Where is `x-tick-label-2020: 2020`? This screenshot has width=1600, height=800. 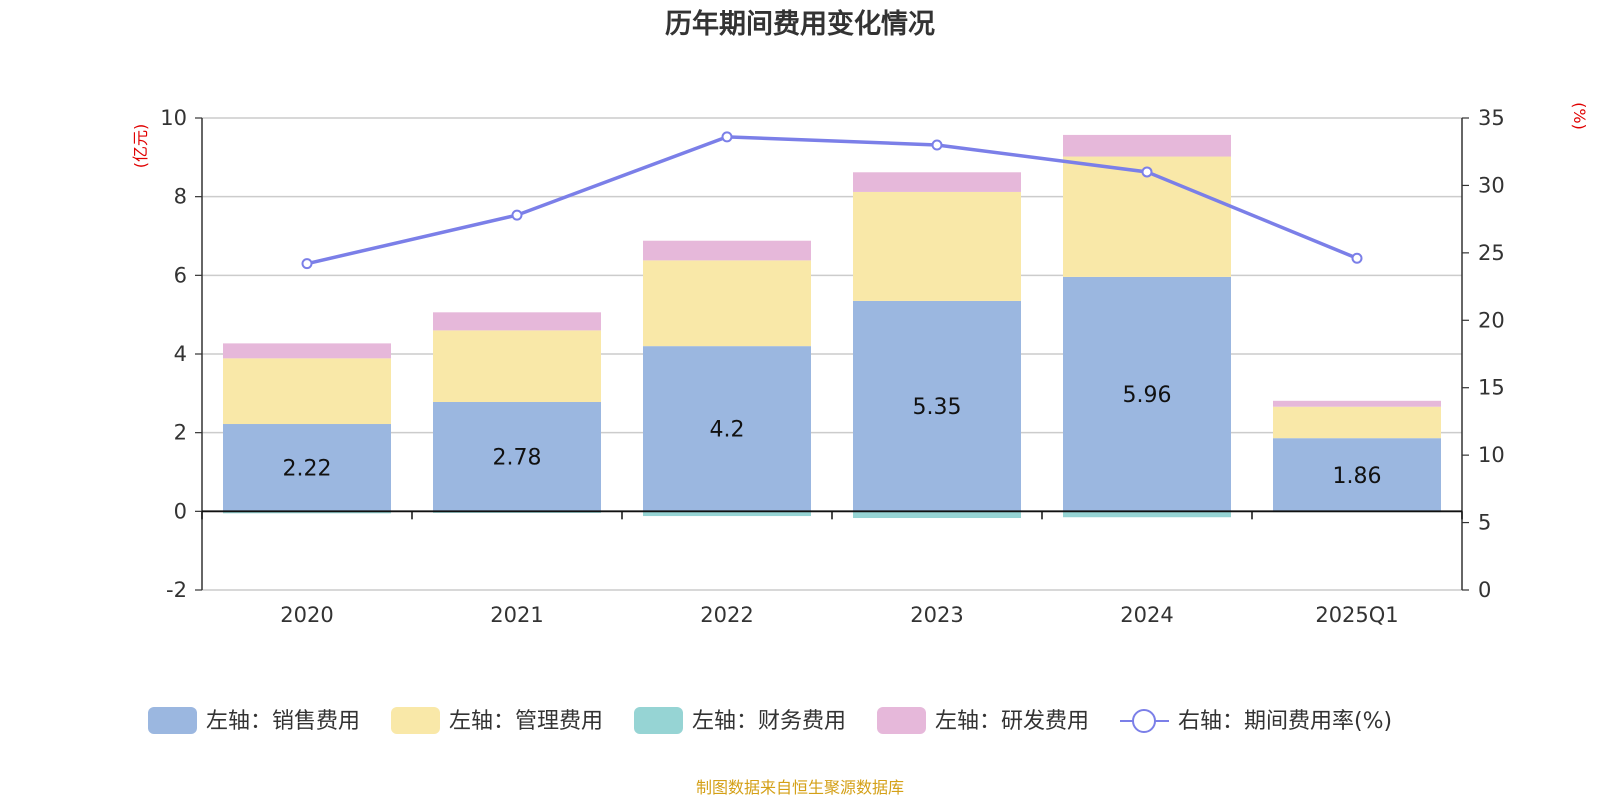
x-tick-label-2020: 2020 is located at coordinates (306, 615).